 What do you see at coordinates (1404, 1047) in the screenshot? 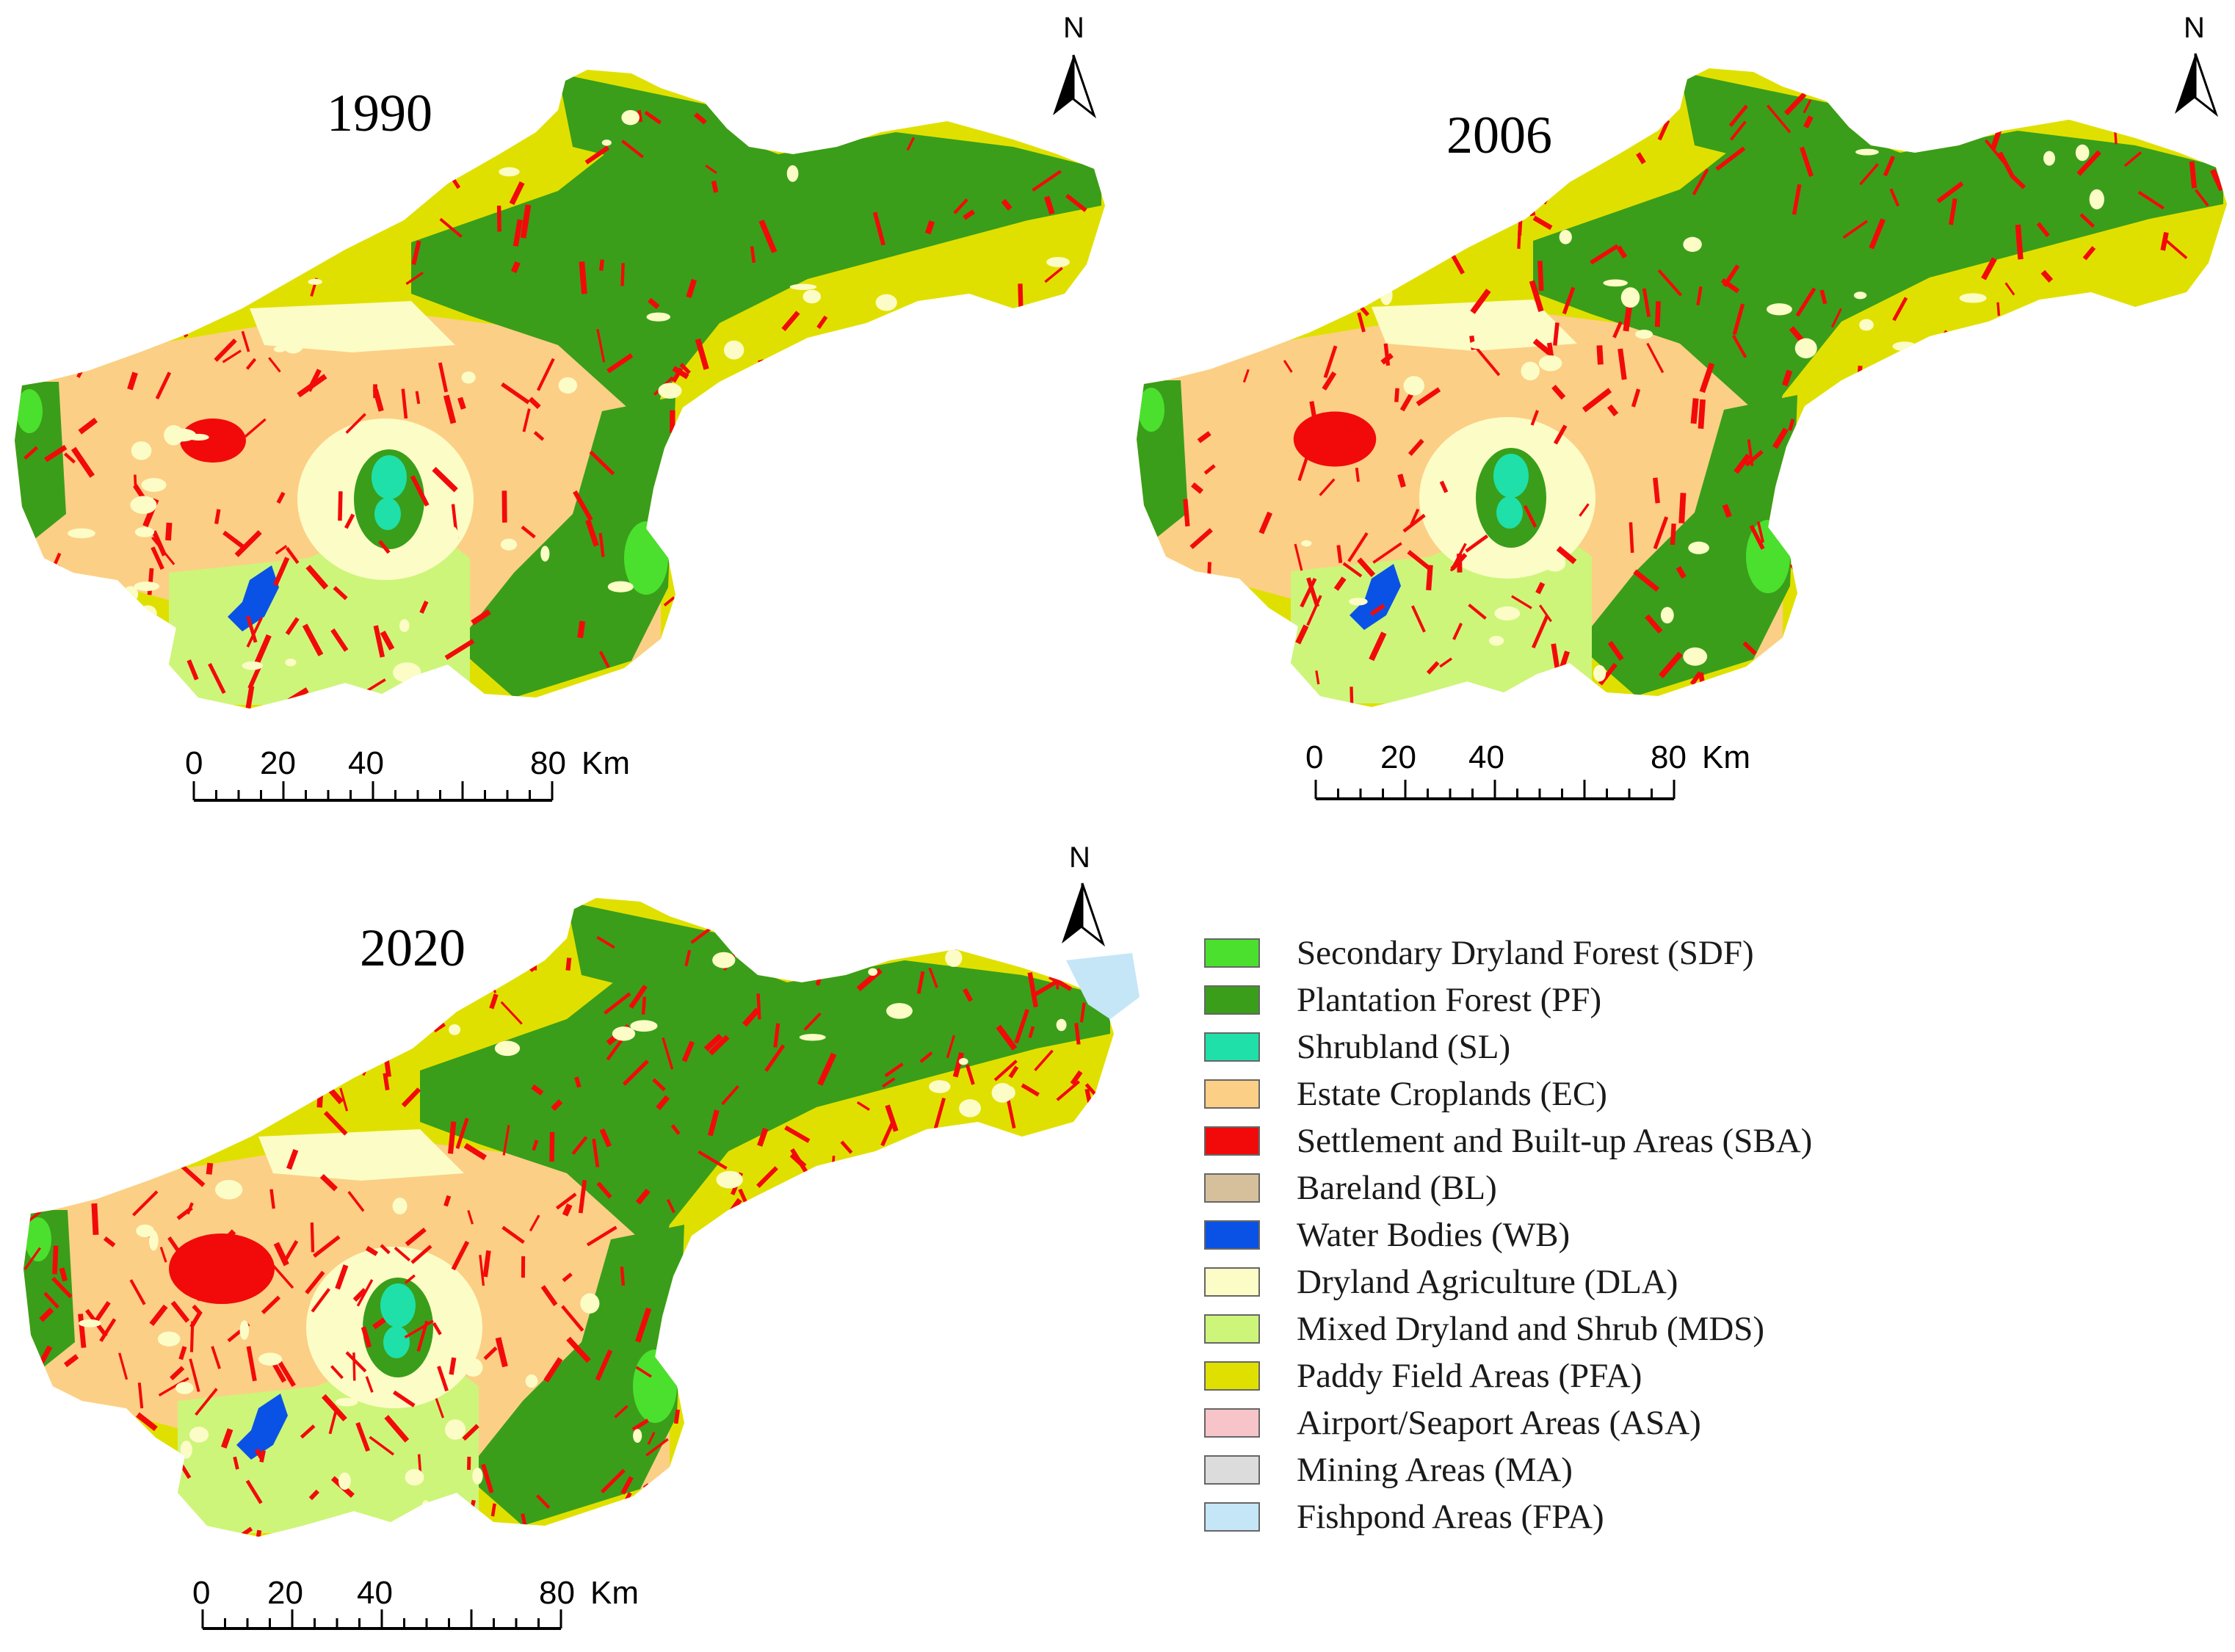
I see `legend-label: Shrubland (SL)` at bounding box center [1404, 1047].